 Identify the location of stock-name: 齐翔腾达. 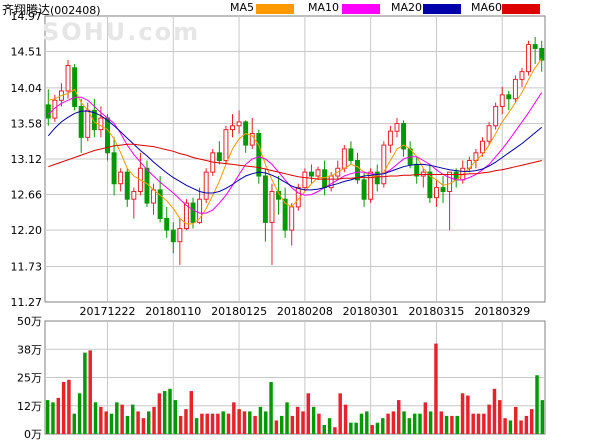
(26, 10).